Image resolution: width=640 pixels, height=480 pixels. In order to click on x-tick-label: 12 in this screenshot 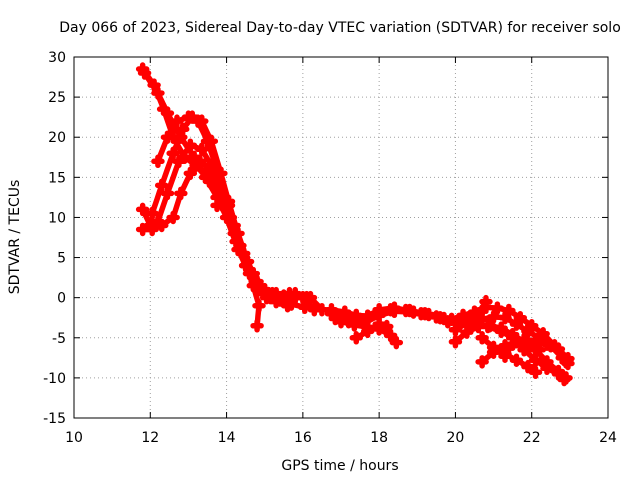, I will do `click(150, 438)`.